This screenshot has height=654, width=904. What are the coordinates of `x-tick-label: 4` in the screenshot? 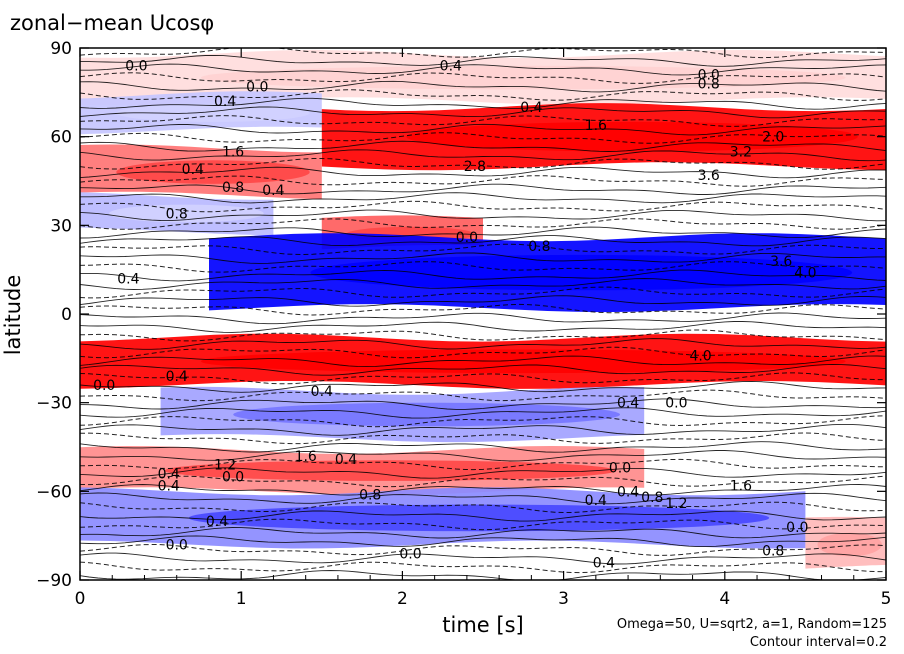 It's located at (724, 599).